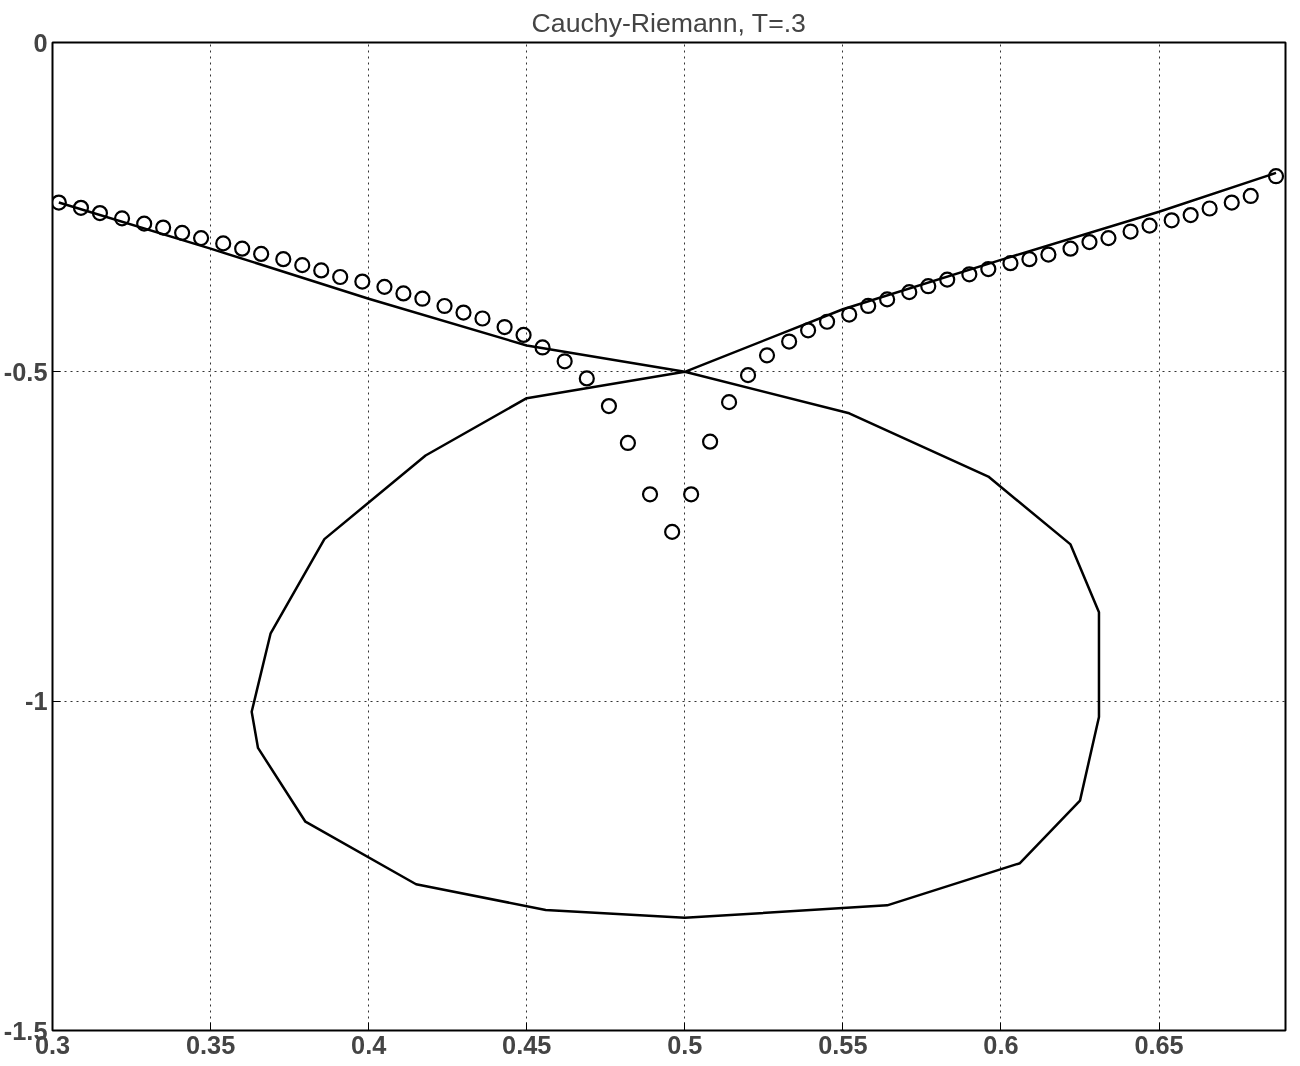 The image size is (1300, 1066). What do you see at coordinates (685, 1044) in the screenshot?
I see `x-tick-label: 0.5` at bounding box center [685, 1044].